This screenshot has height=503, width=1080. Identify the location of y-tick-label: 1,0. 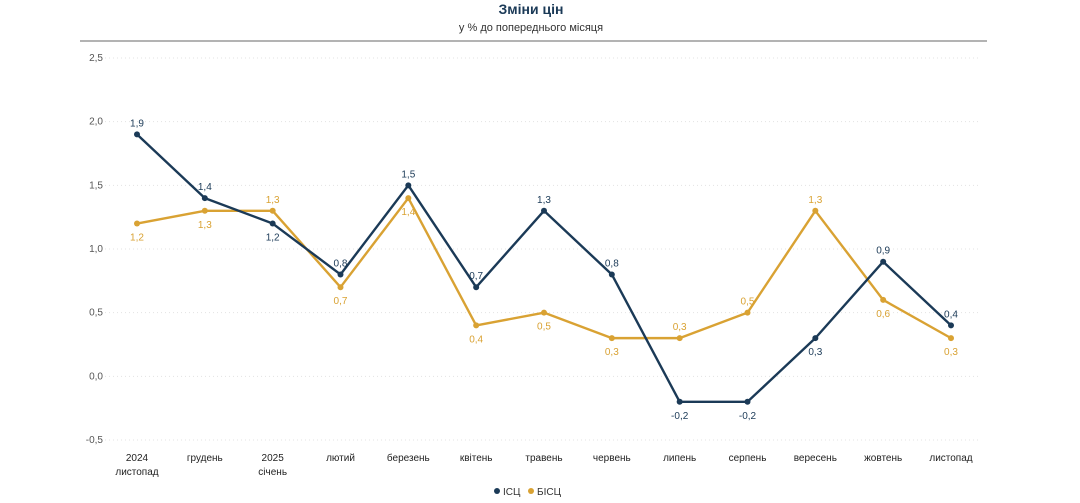
(96, 249).